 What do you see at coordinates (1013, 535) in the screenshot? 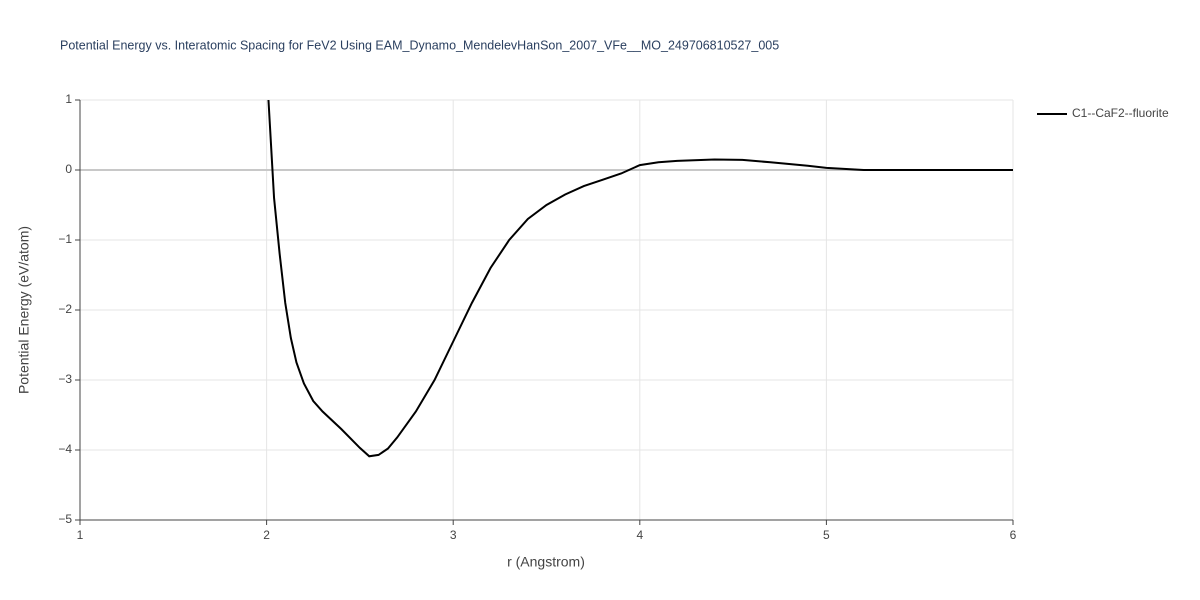
I see `x-tick-label: 6` at bounding box center [1013, 535].